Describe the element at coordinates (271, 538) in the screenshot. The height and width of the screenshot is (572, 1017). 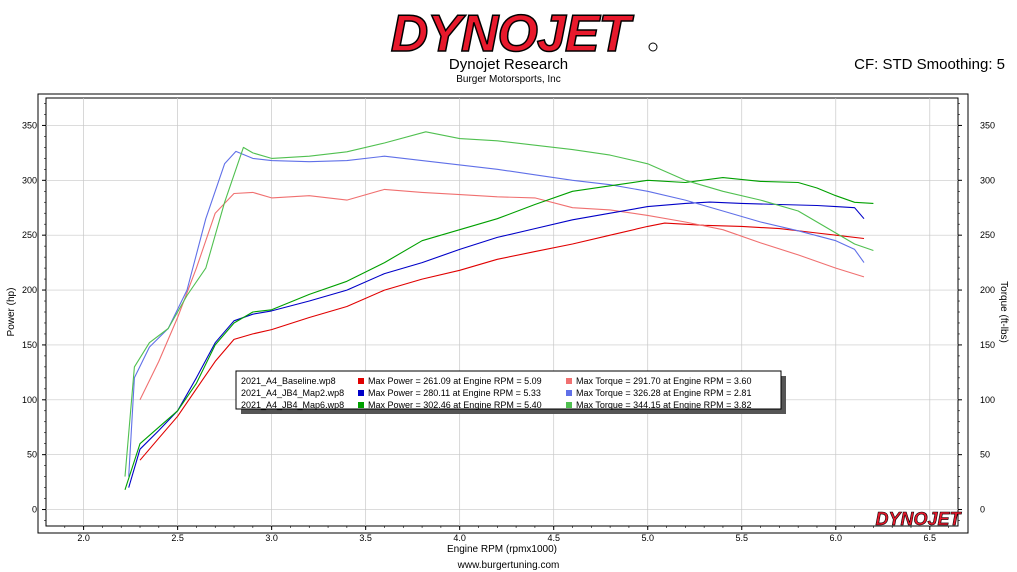
I see `x-tick-label: 3.0` at that location.